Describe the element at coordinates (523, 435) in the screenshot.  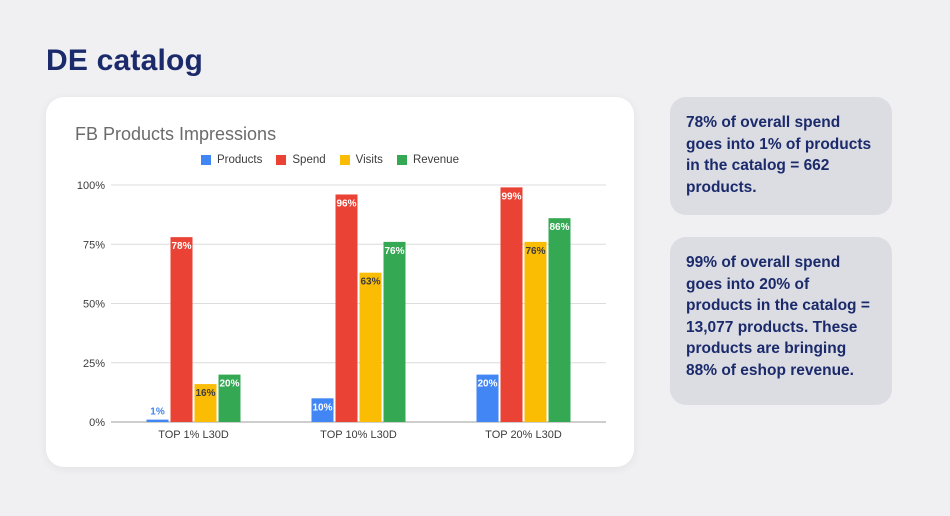
I see `x-tick-label: TOP 20% L30D` at that location.